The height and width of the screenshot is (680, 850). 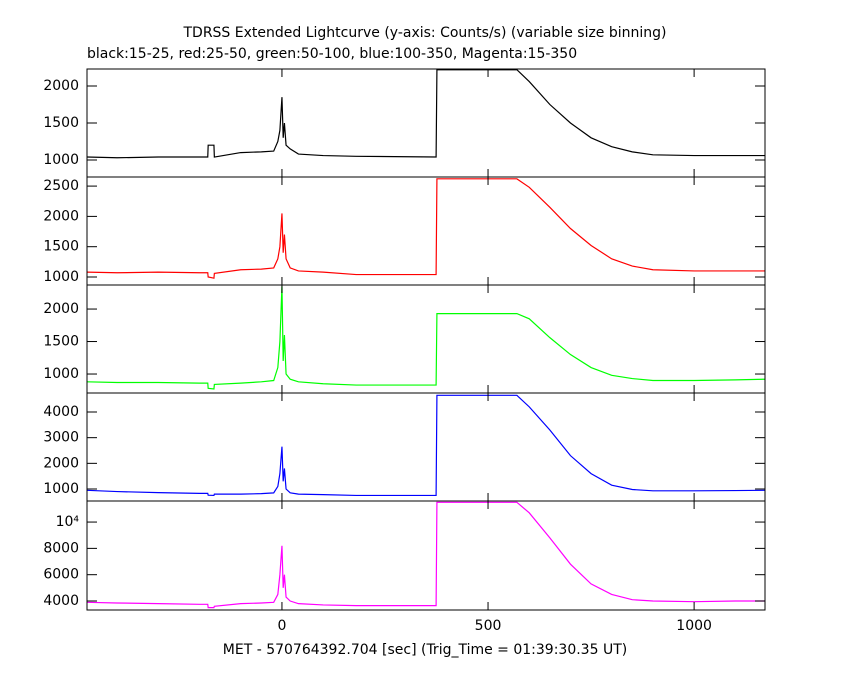 I want to click on x-tick-label: 1000, so click(x=694, y=626).